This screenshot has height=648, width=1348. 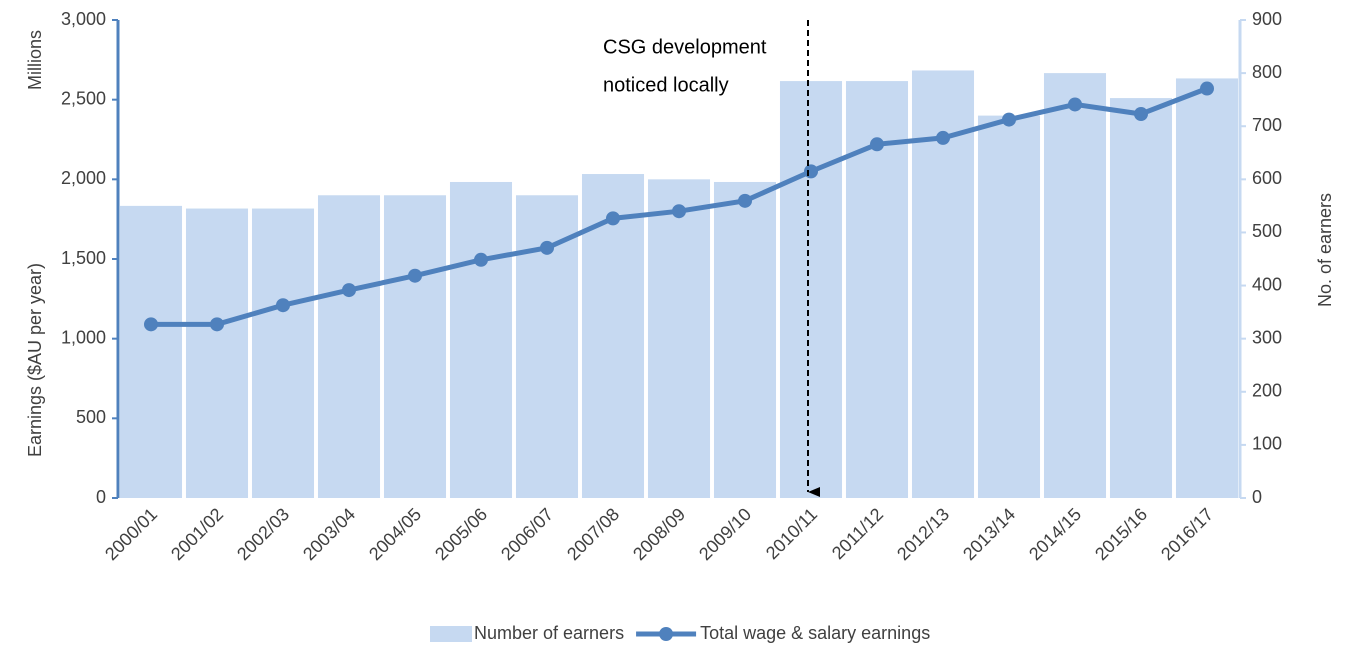 I want to click on y2-tick-label: 400, so click(x=1267, y=284).